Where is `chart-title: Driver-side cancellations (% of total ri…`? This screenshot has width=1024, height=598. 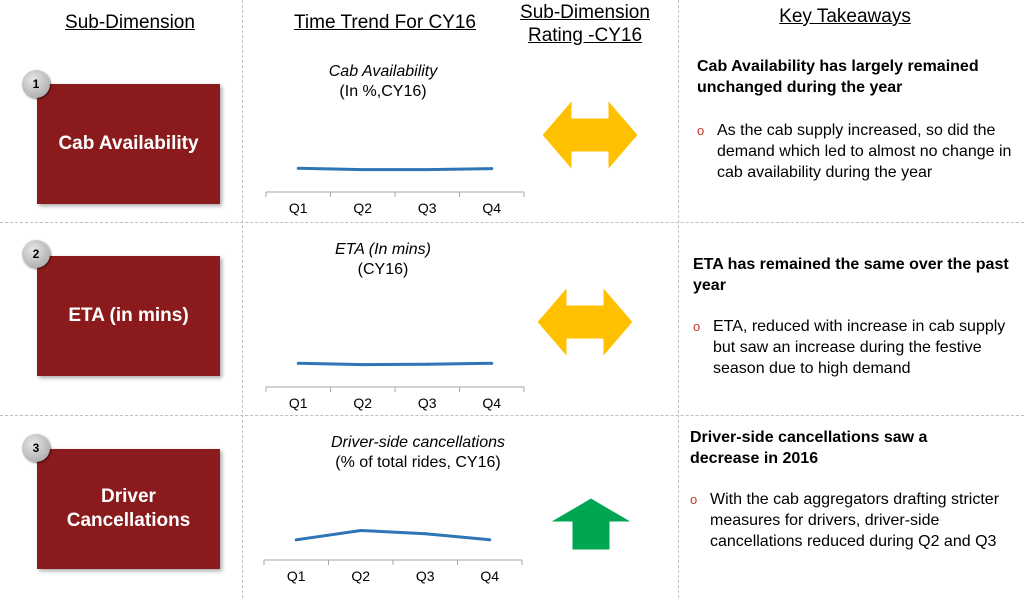
chart-title: Driver-side cancellations (% of total ri… is located at coordinates (418, 453).